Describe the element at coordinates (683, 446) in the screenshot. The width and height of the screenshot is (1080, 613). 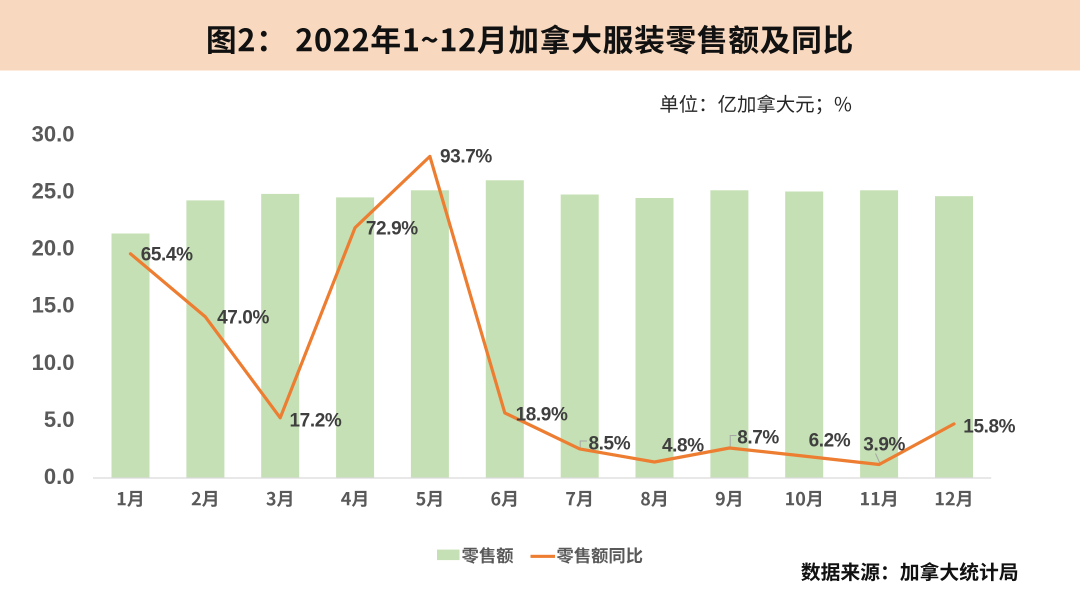
I see `svg-text: 4.8%` at that location.